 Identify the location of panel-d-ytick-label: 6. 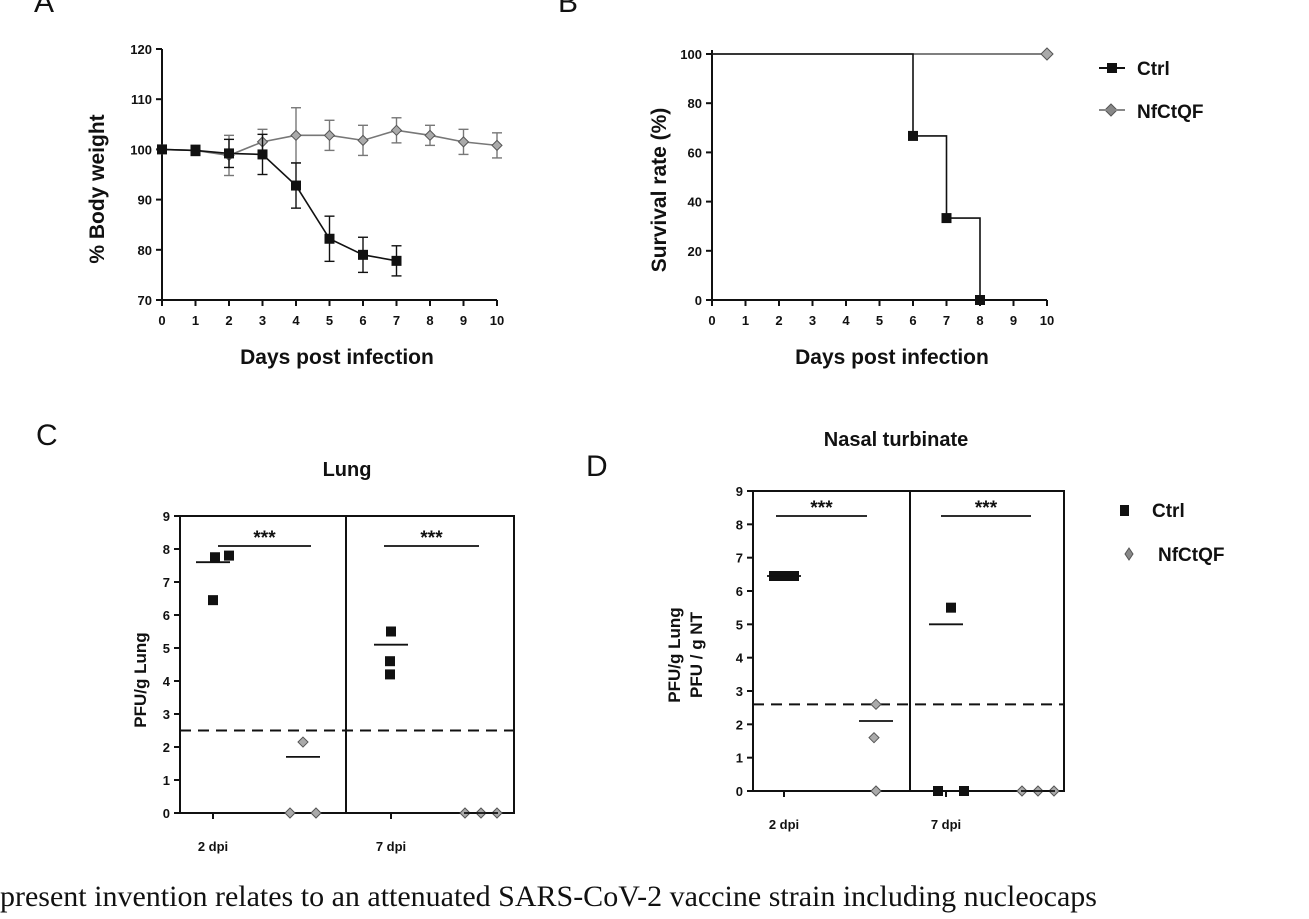
(739, 591).